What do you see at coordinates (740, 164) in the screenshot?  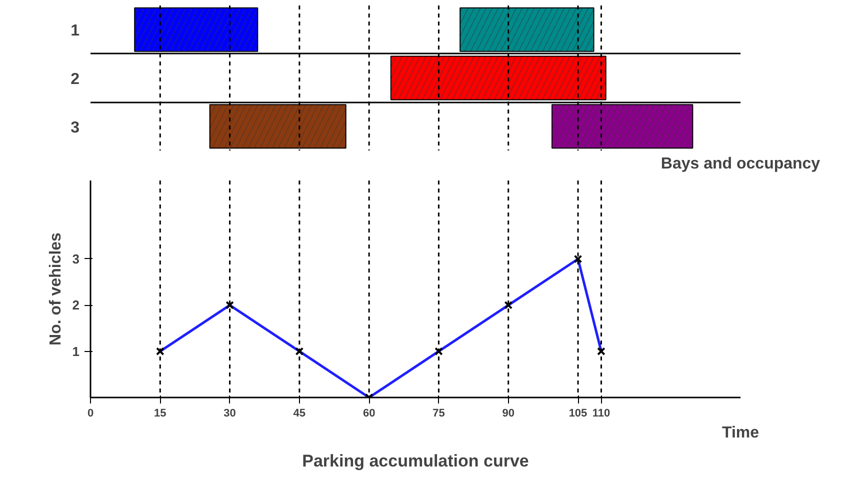 I see `x-axis-title: Bays and occupancy` at bounding box center [740, 164].